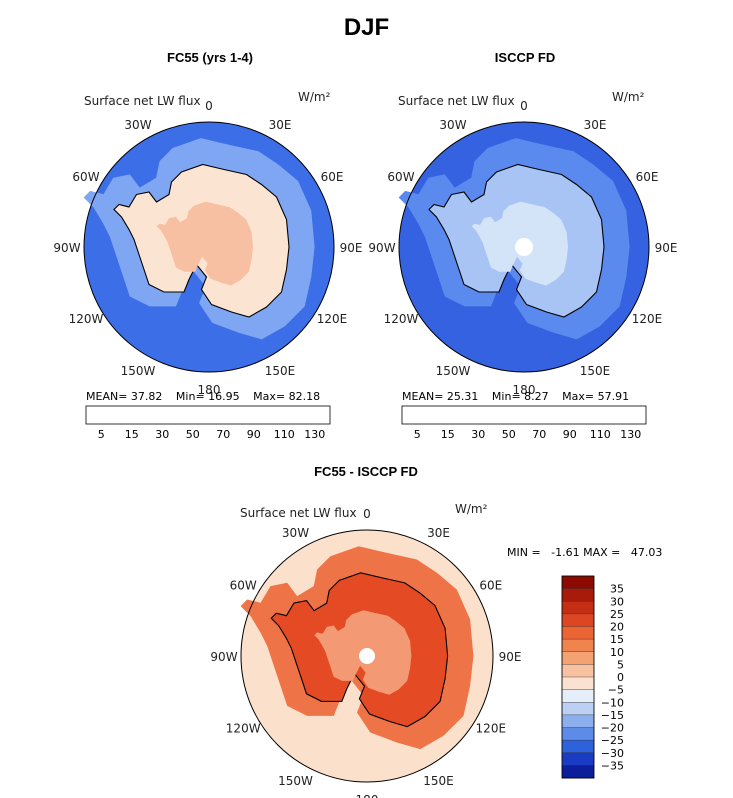  Describe the element at coordinates (628, 97) in the screenshot. I see `panel-2-units: W/m²` at that location.